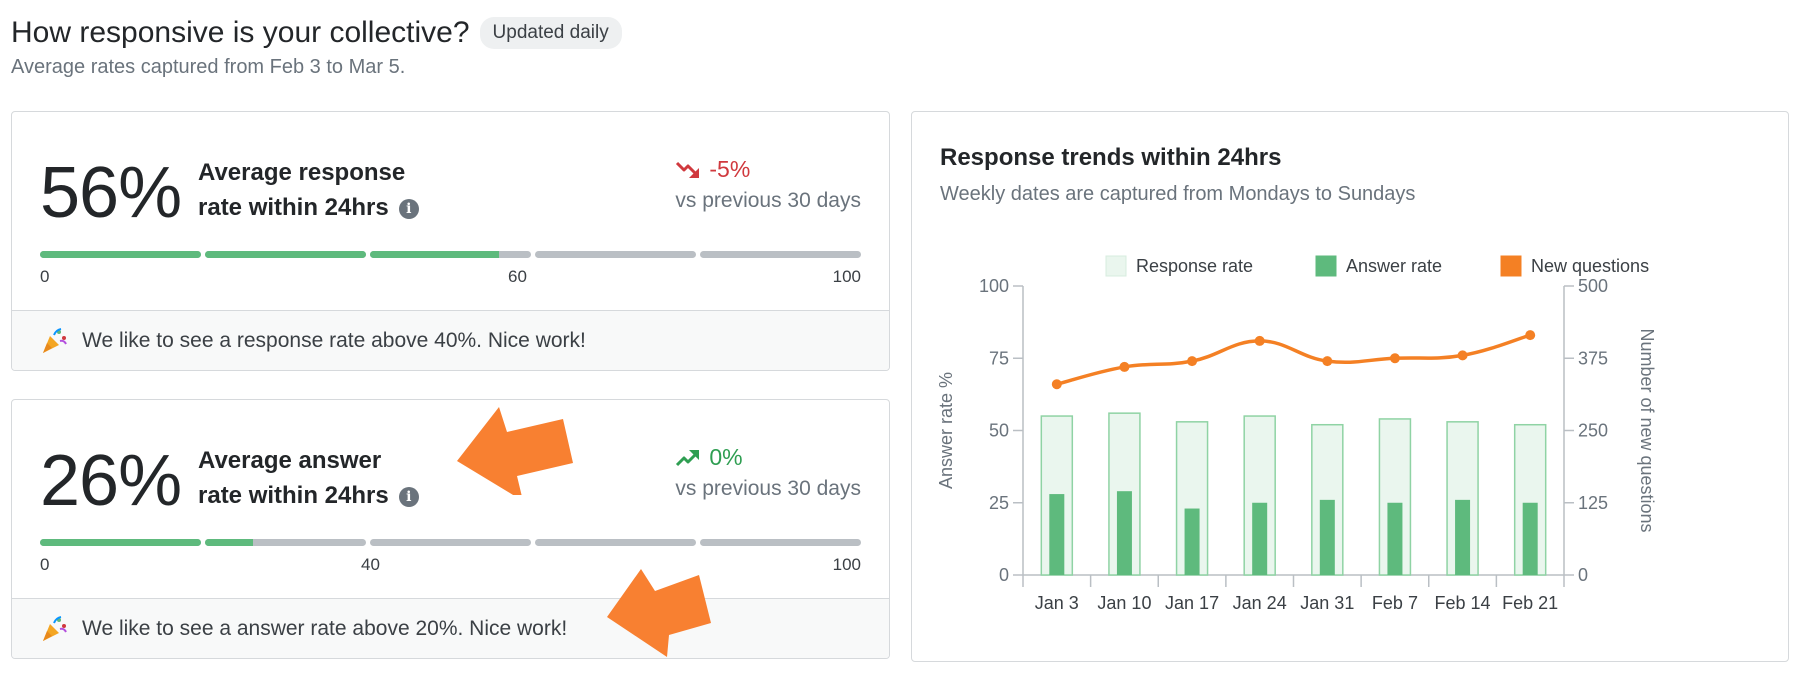 The image size is (1800, 692). Describe the element at coordinates (517, 276) in the screenshot. I see `tick-target: 60` at that location.